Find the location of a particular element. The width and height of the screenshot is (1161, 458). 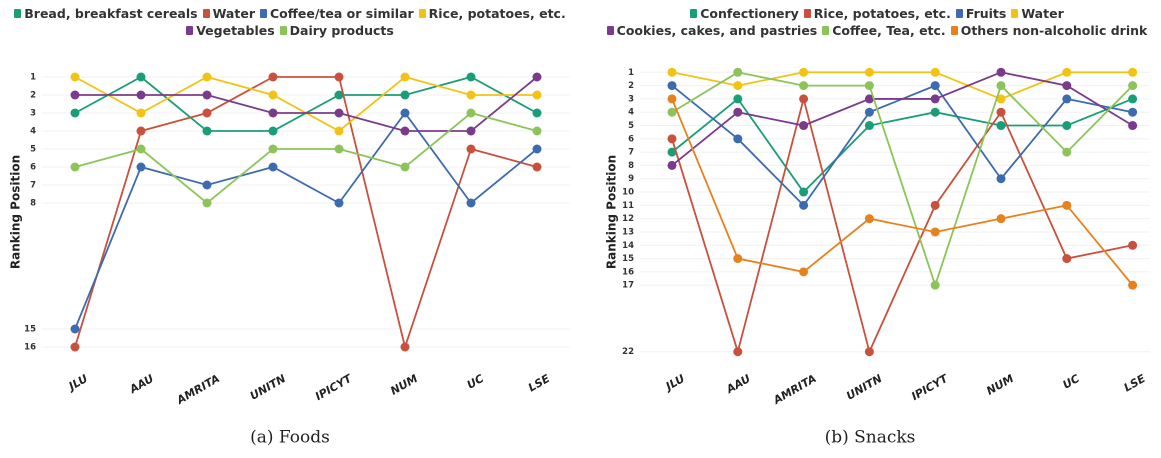

legend-item: Vegetables is located at coordinates (230, 30).